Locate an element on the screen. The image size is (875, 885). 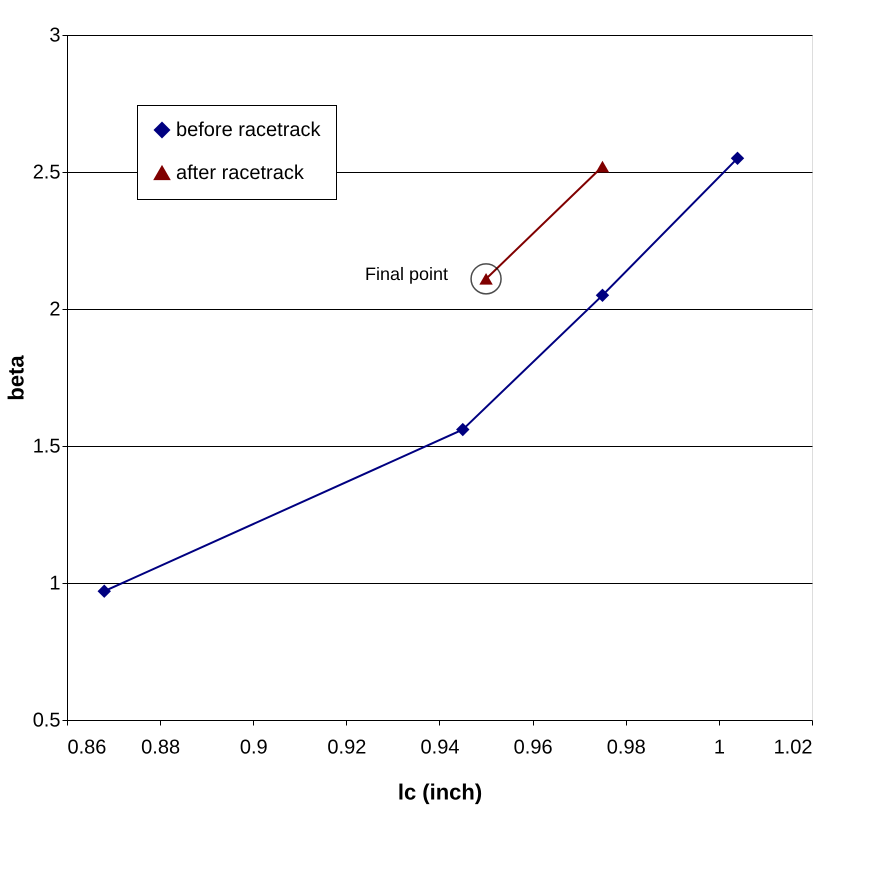
x-tick-label: 0.94 is located at coordinates (440, 747).